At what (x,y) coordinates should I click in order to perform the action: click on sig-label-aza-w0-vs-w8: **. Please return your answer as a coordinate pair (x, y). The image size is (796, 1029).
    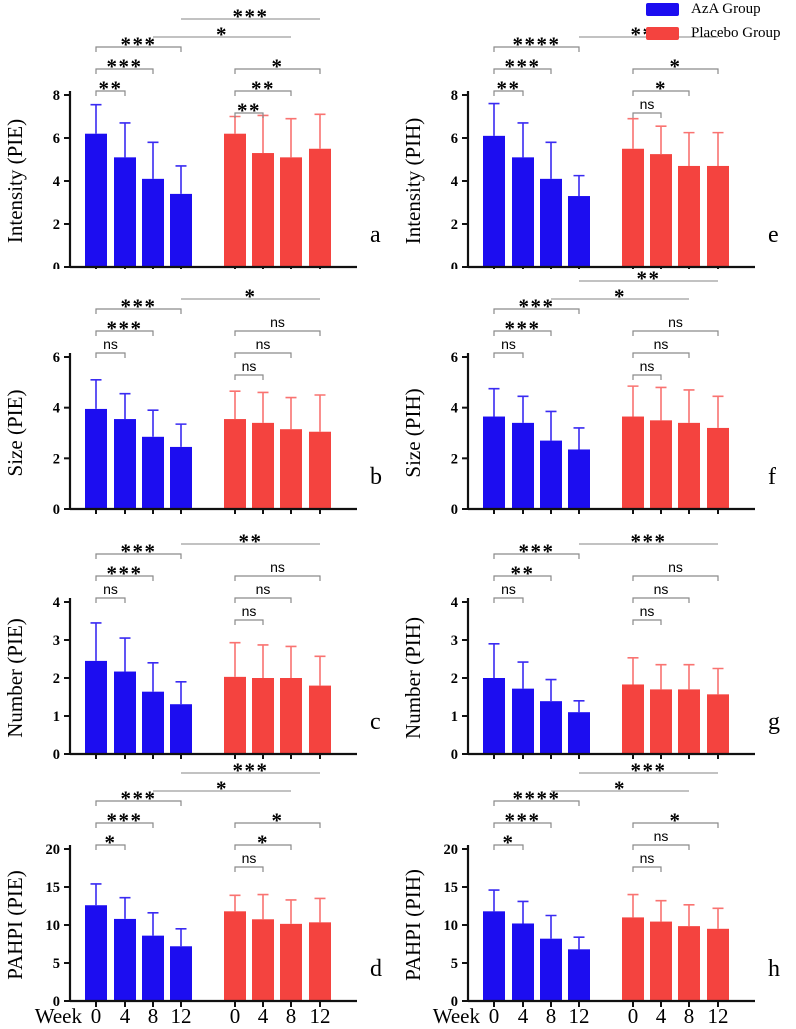
    Looking at the image, I should click on (523, 574).